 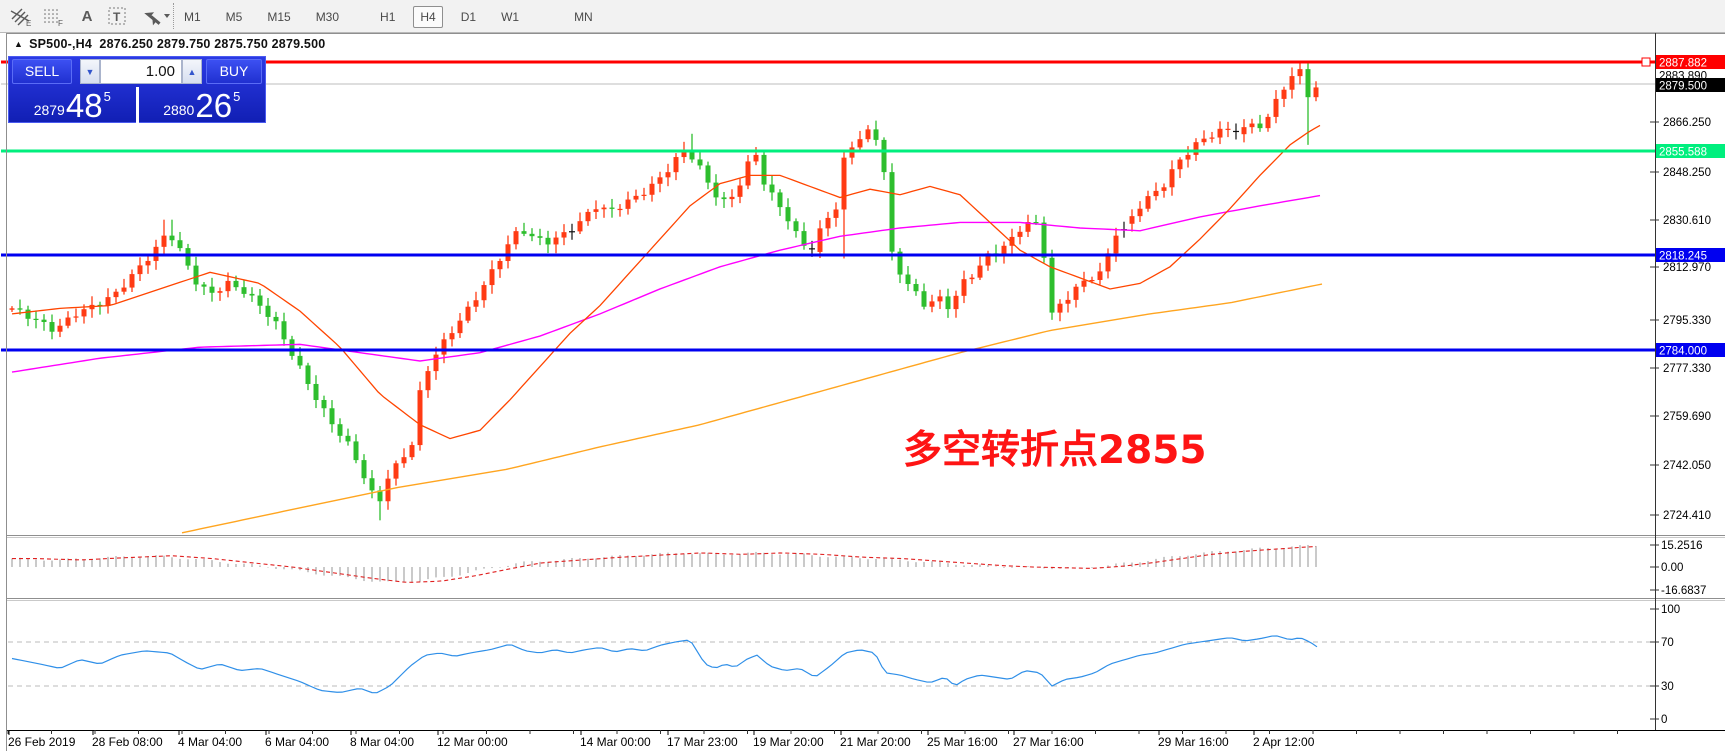 What do you see at coordinates (192, 71) in the screenshot?
I see `volume-increase-button: ▲` at bounding box center [192, 71].